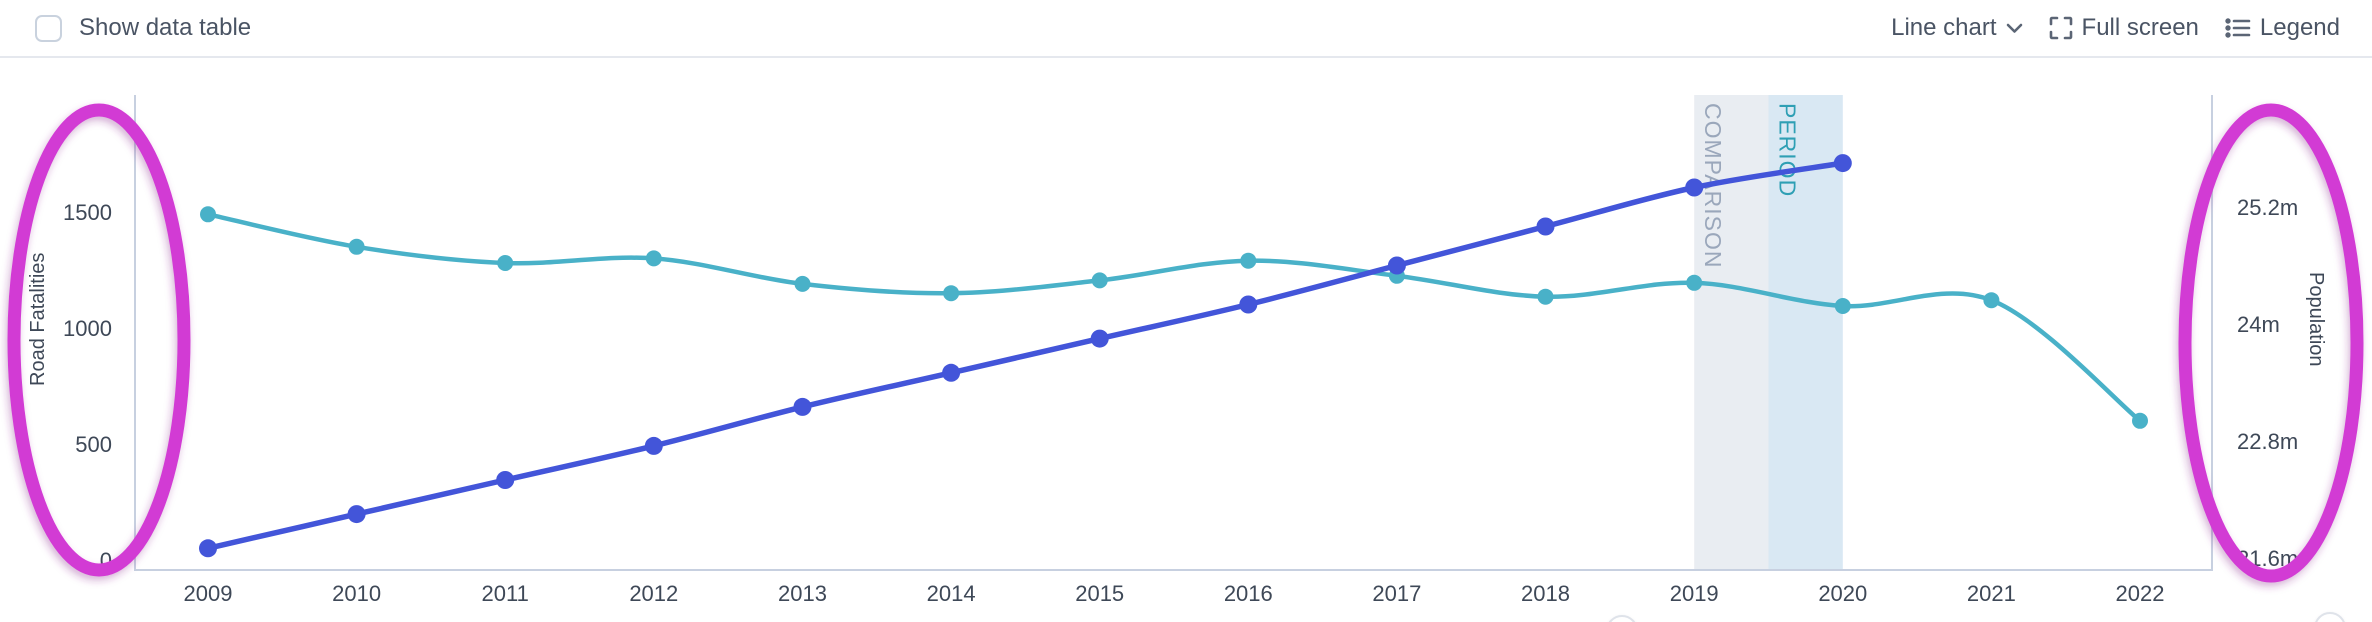 The width and height of the screenshot is (2372, 622). What do you see at coordinates (1788, 150) in the screenshot?
I see `band-label: PERIOD` at bounding box center [1788, 150].